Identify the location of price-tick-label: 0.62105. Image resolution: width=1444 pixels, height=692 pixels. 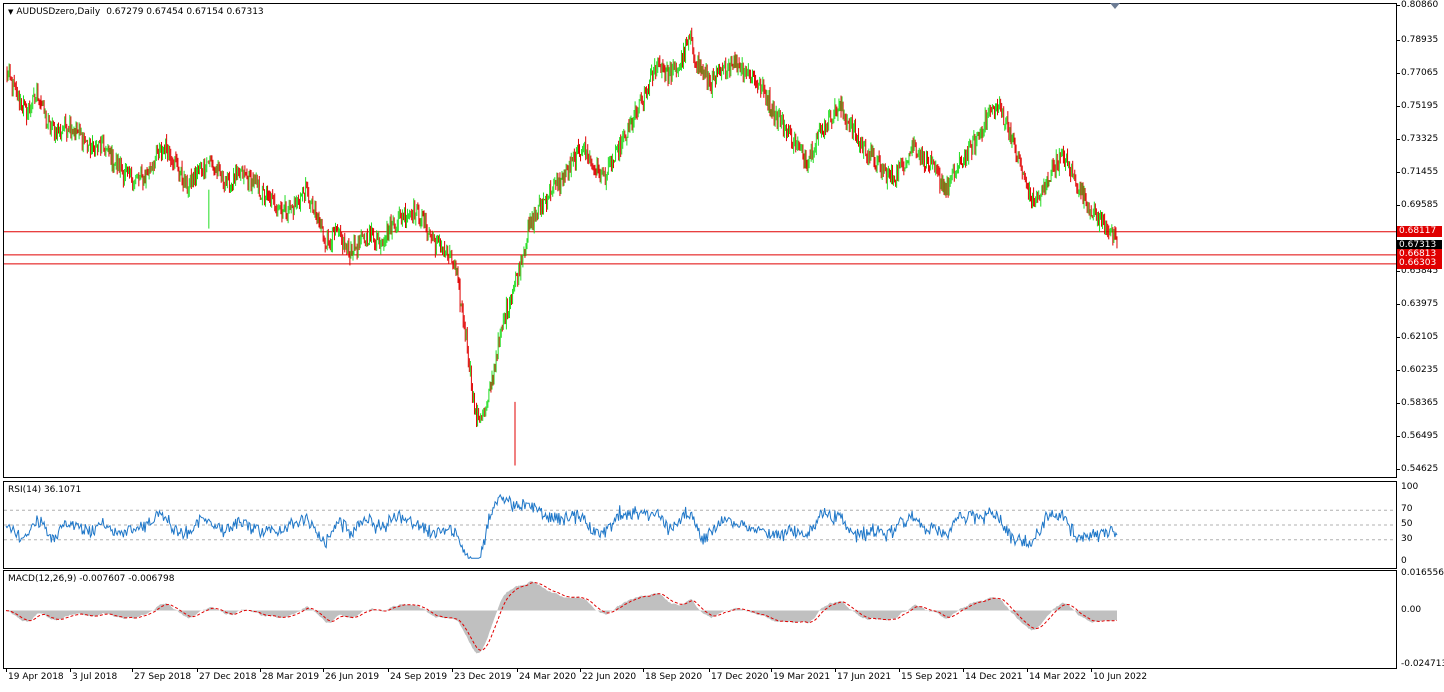
(1420, 337).